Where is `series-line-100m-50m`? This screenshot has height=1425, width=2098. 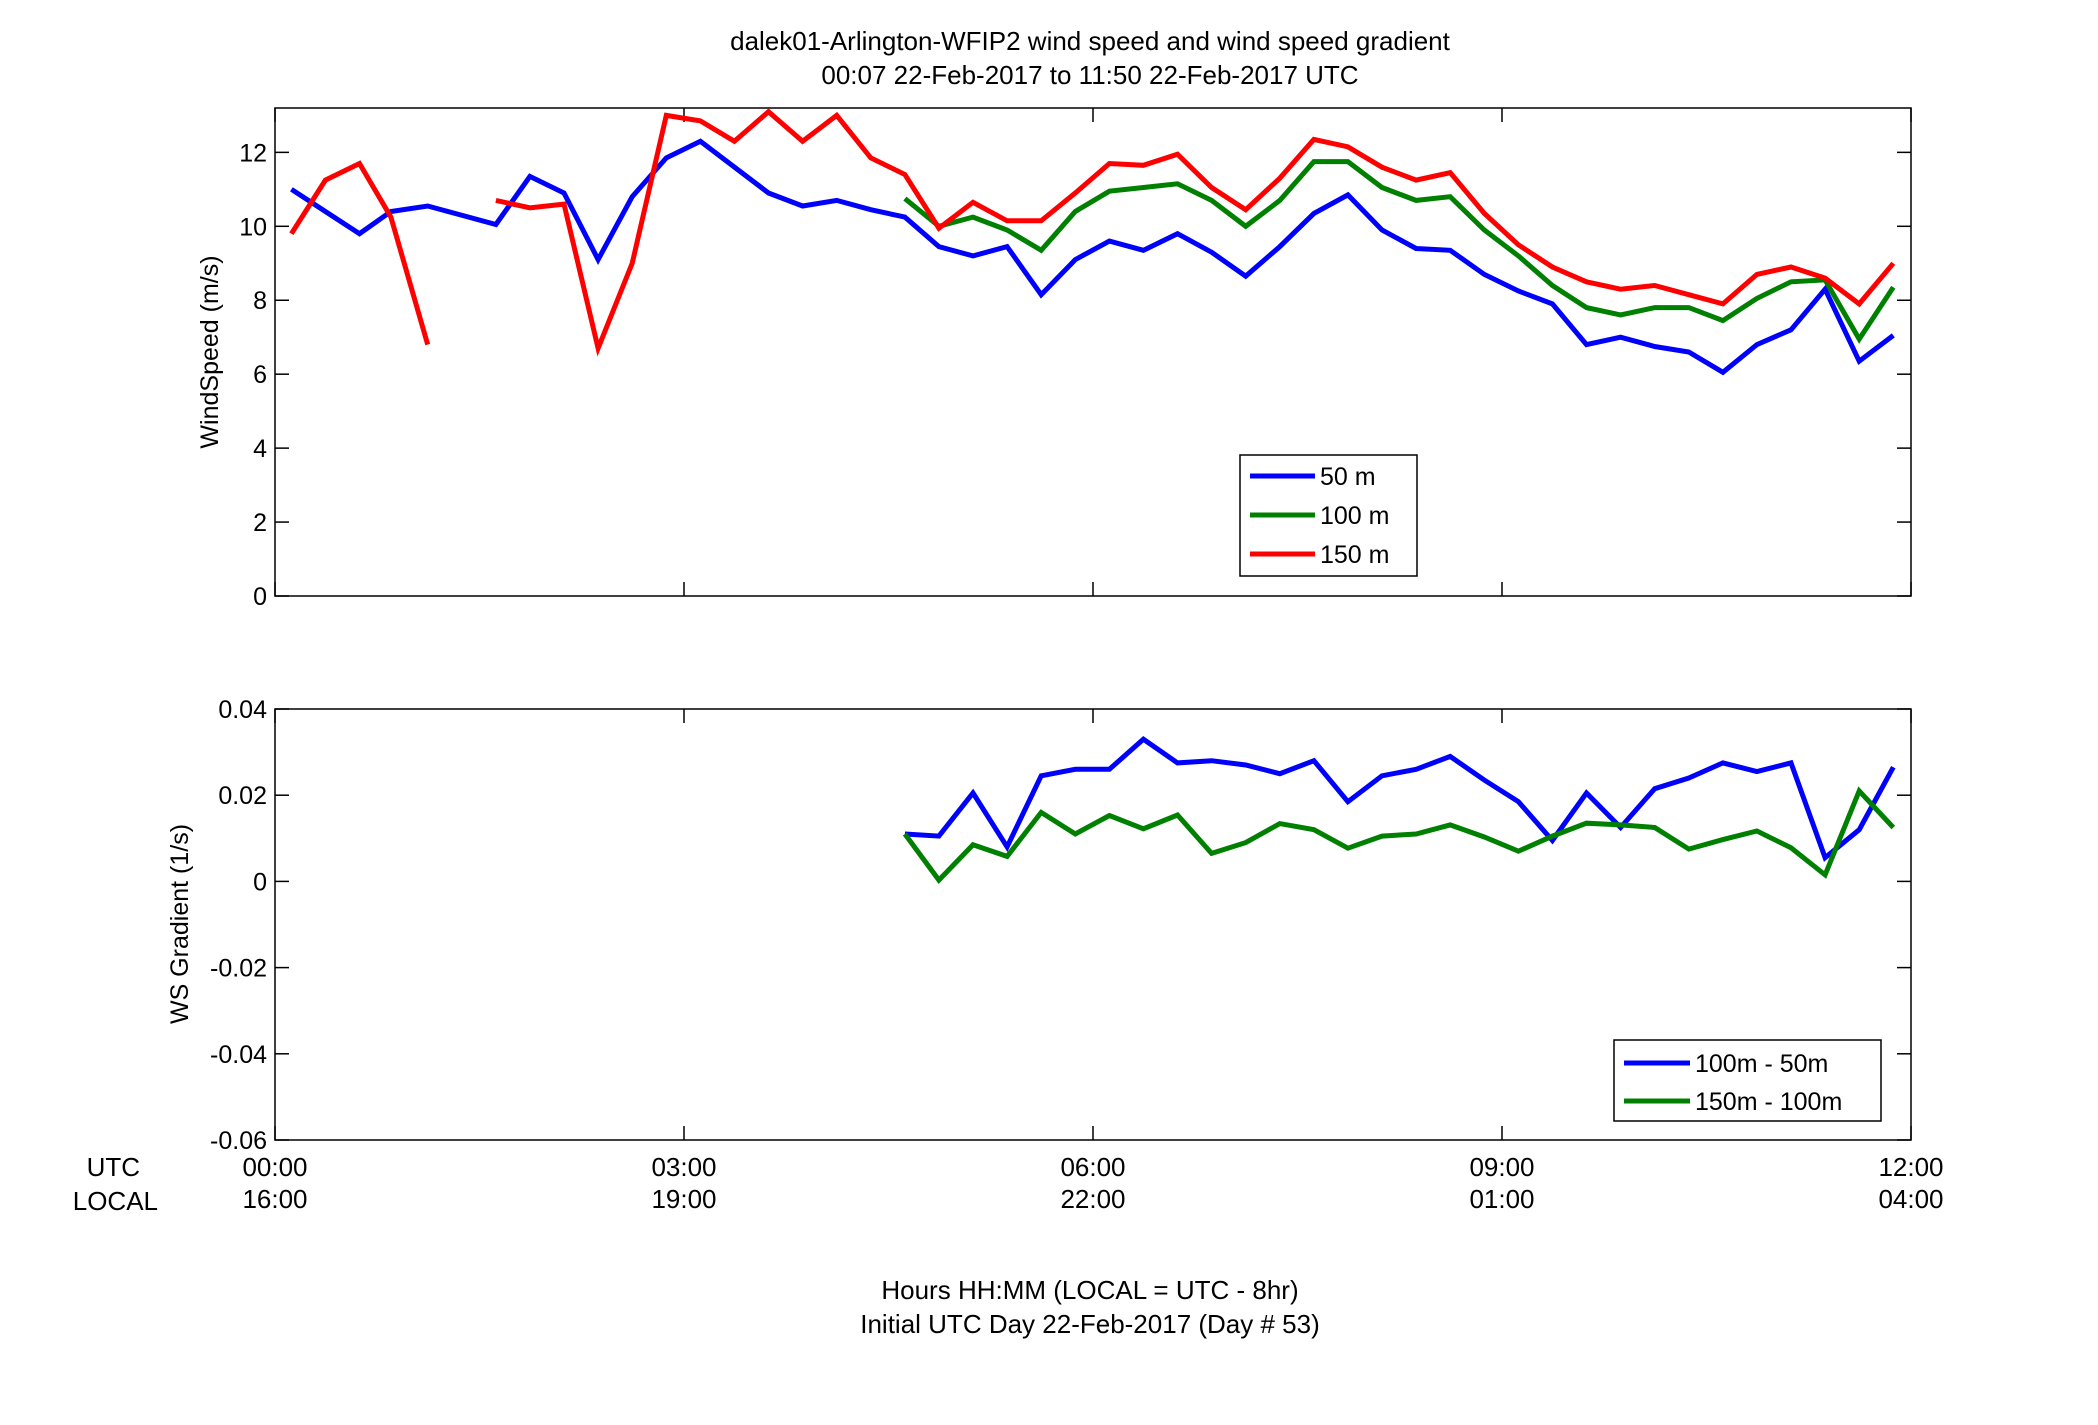 series-line-100m-50m is located at coordinates (1400, 799).